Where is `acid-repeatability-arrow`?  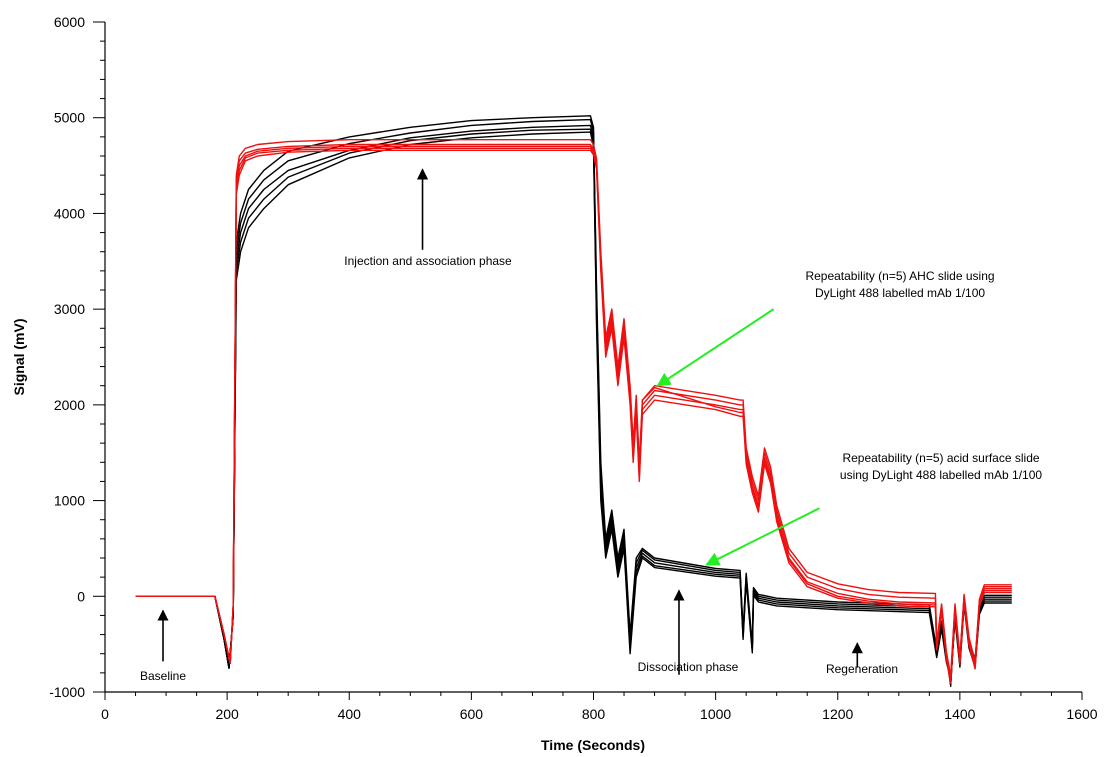 acid-repeatability-arrow is located at coordinates (762, 536).